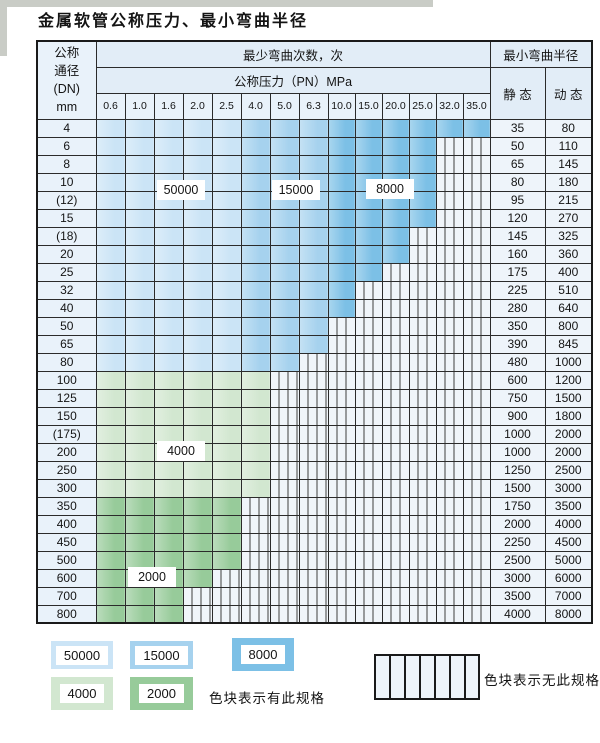  What do you see at coordinates (517, 380) in the screenshot?
I see `static-radius-cell: 600` at bounding box center [517, 380].